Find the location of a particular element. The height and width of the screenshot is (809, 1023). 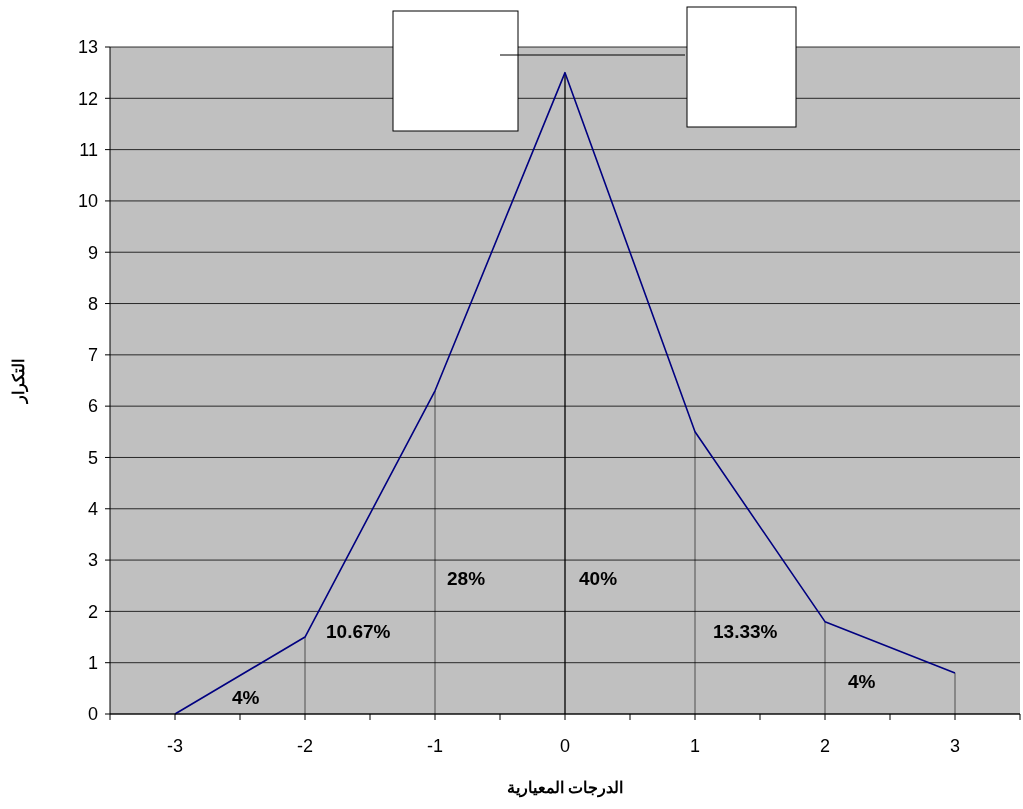

x-tick-label: 1 is located at coordinates (695, 746).